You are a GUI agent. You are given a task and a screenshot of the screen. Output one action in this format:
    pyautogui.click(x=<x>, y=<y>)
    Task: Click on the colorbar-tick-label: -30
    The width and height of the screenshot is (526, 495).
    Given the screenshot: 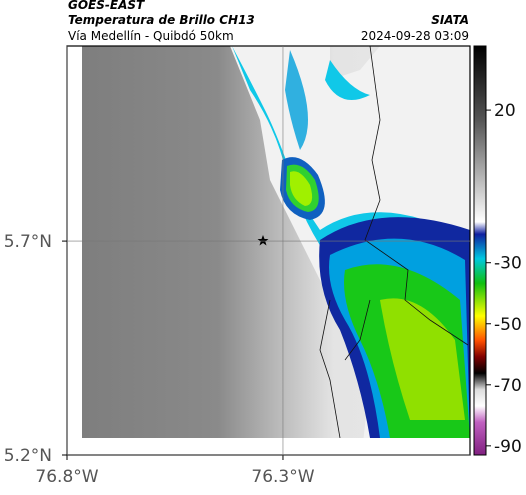 What is the action you would take?
    pyautogui.click(x=508, y=264)
    